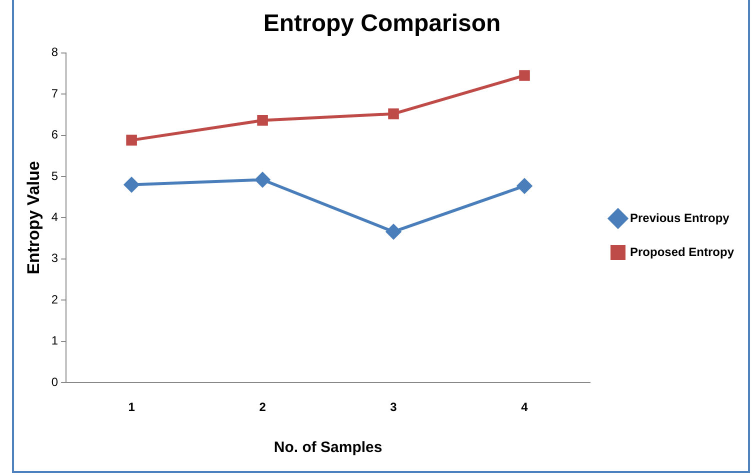 Image resolution: width=752 pixels, height=475 pixels. What do you see at coordinates (54, 341) in the screenshot?
I see `y-tick-label: 1` at bounding box center [54, 341].